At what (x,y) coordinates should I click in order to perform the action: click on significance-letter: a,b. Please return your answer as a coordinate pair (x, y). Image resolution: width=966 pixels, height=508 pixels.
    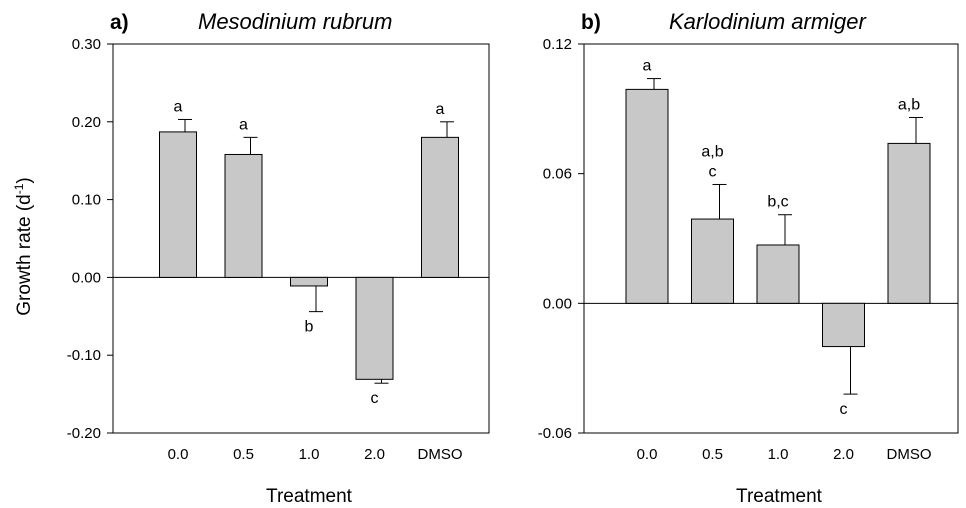
    Looking at the image, I should click on (909, 104).